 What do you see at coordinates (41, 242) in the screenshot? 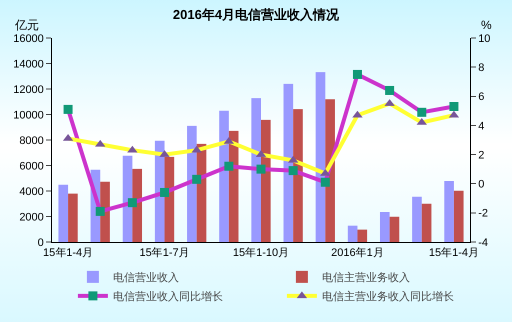
I see `y-tick-label: 0` at bounding box center [41, 242].